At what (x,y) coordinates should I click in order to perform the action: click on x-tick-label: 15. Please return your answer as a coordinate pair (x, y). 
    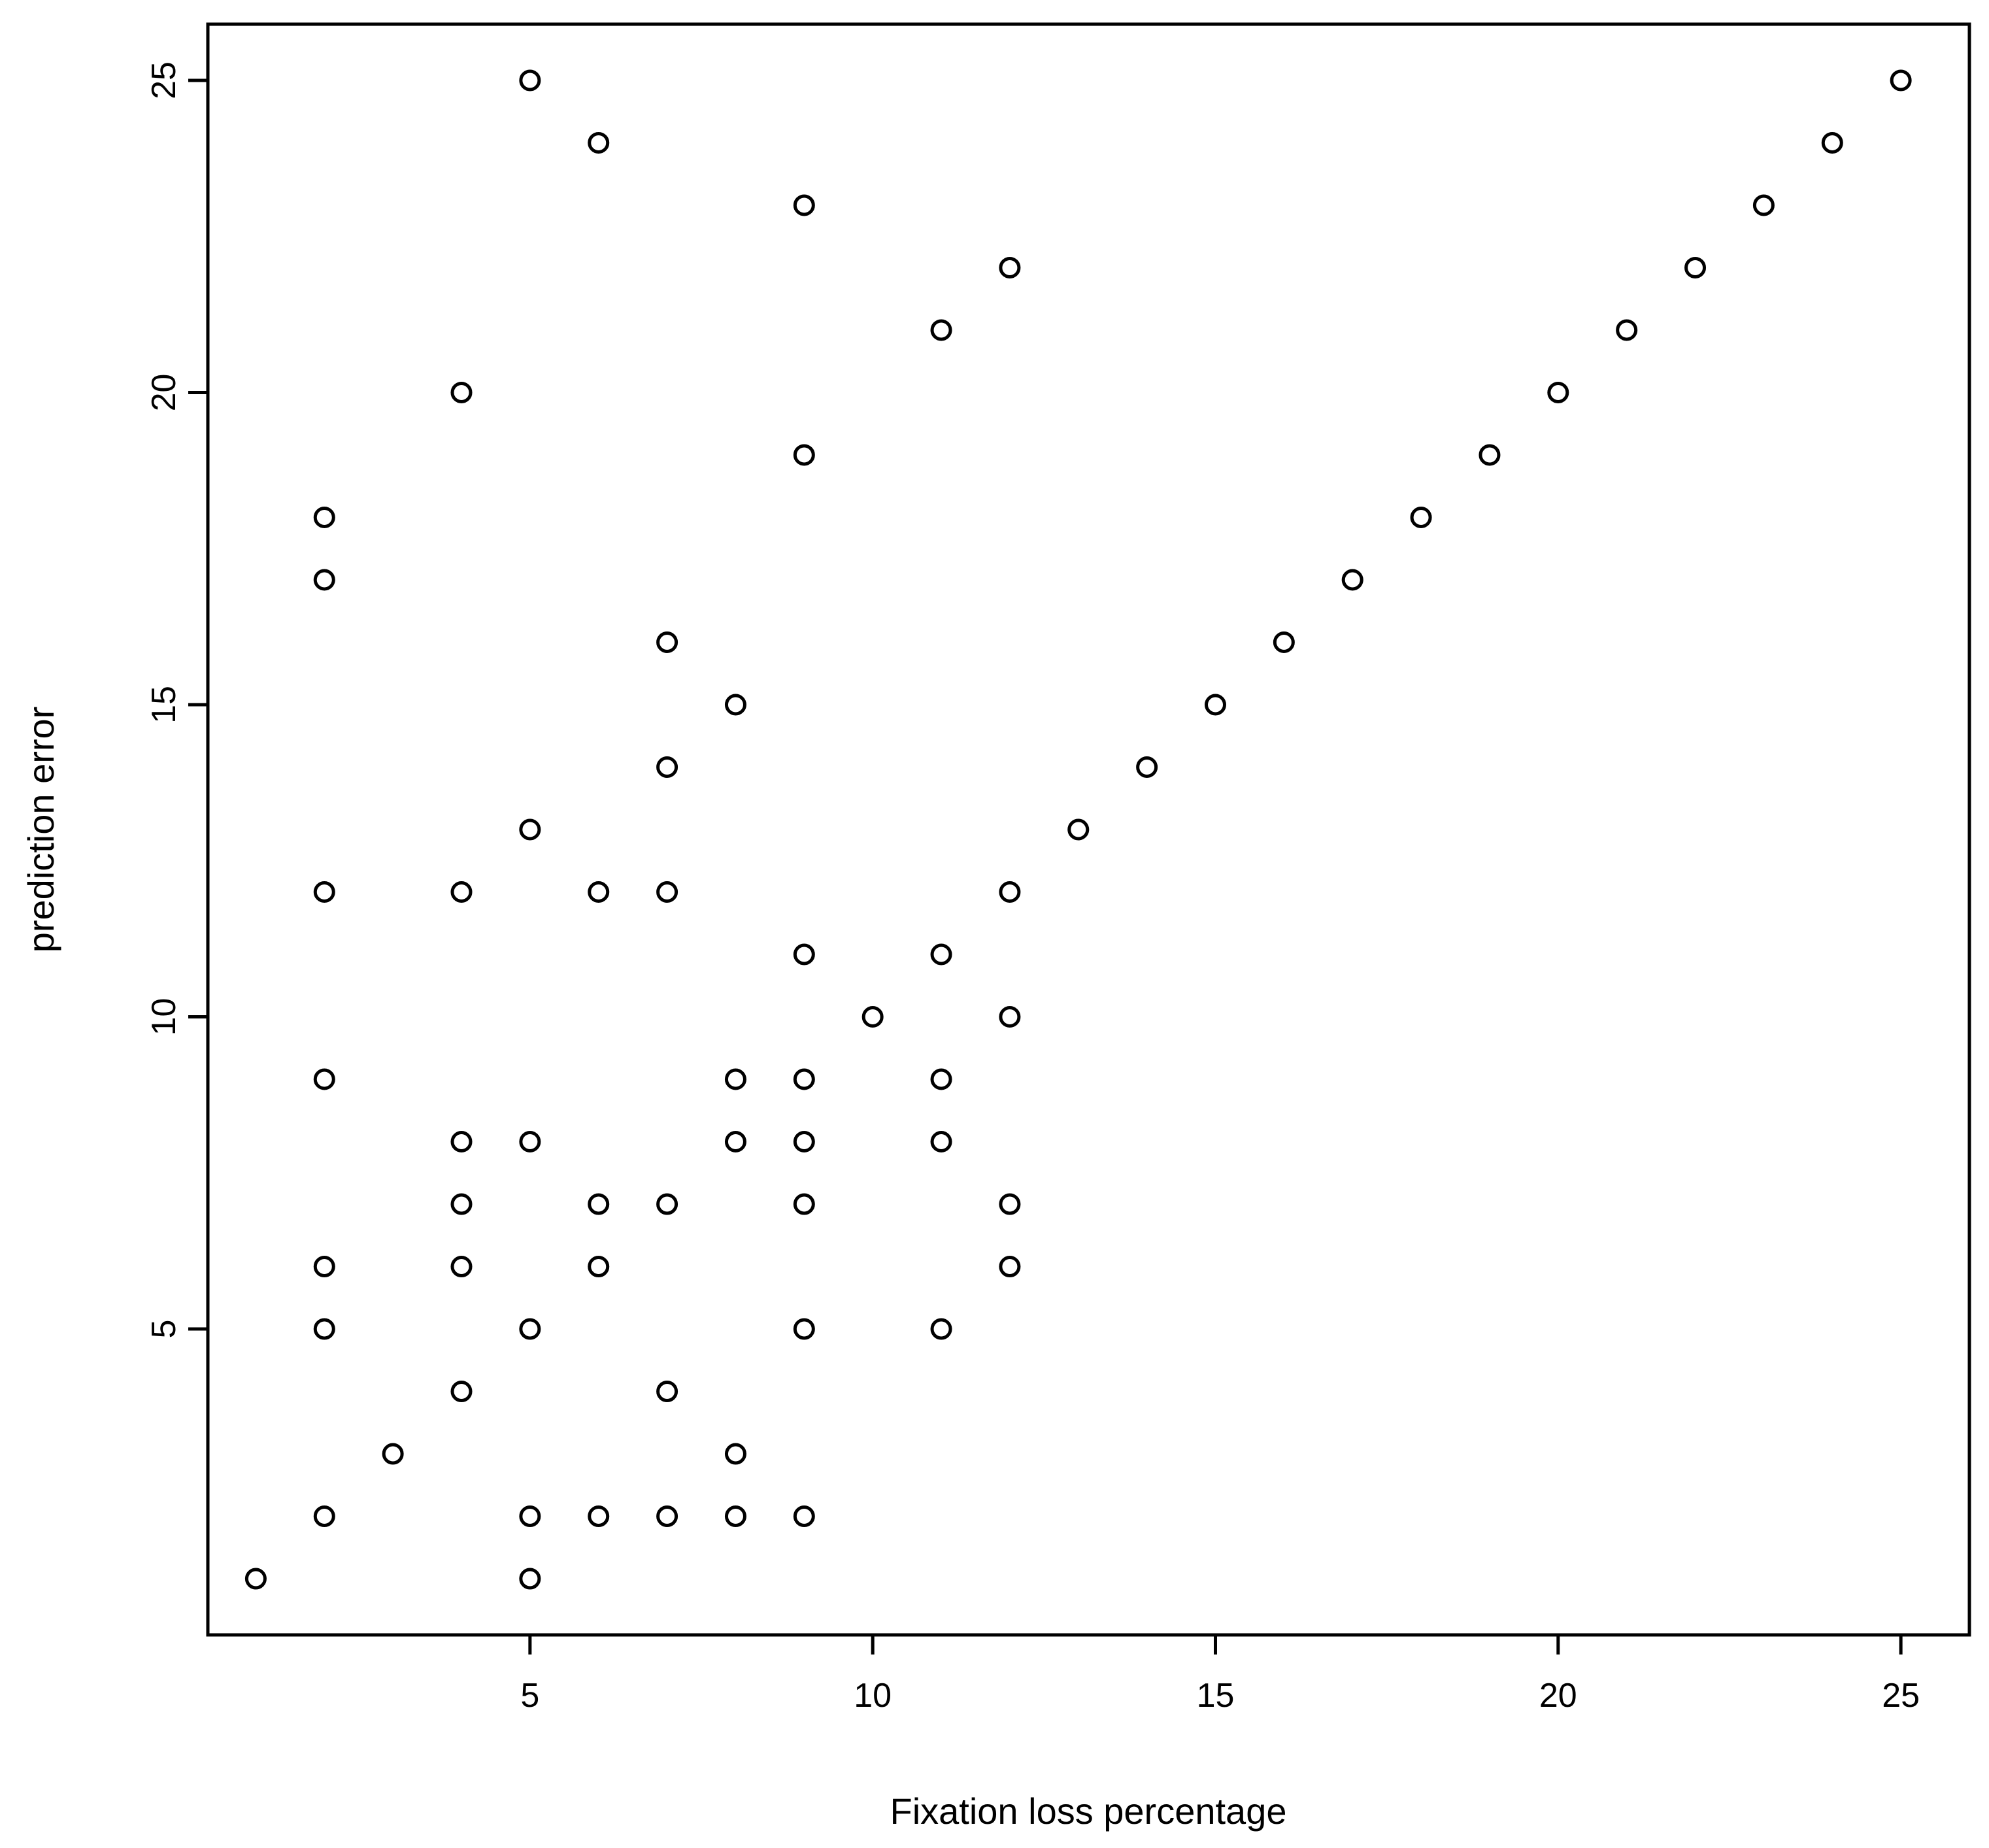
    Looking at the image, I should click on (1216, 1696).